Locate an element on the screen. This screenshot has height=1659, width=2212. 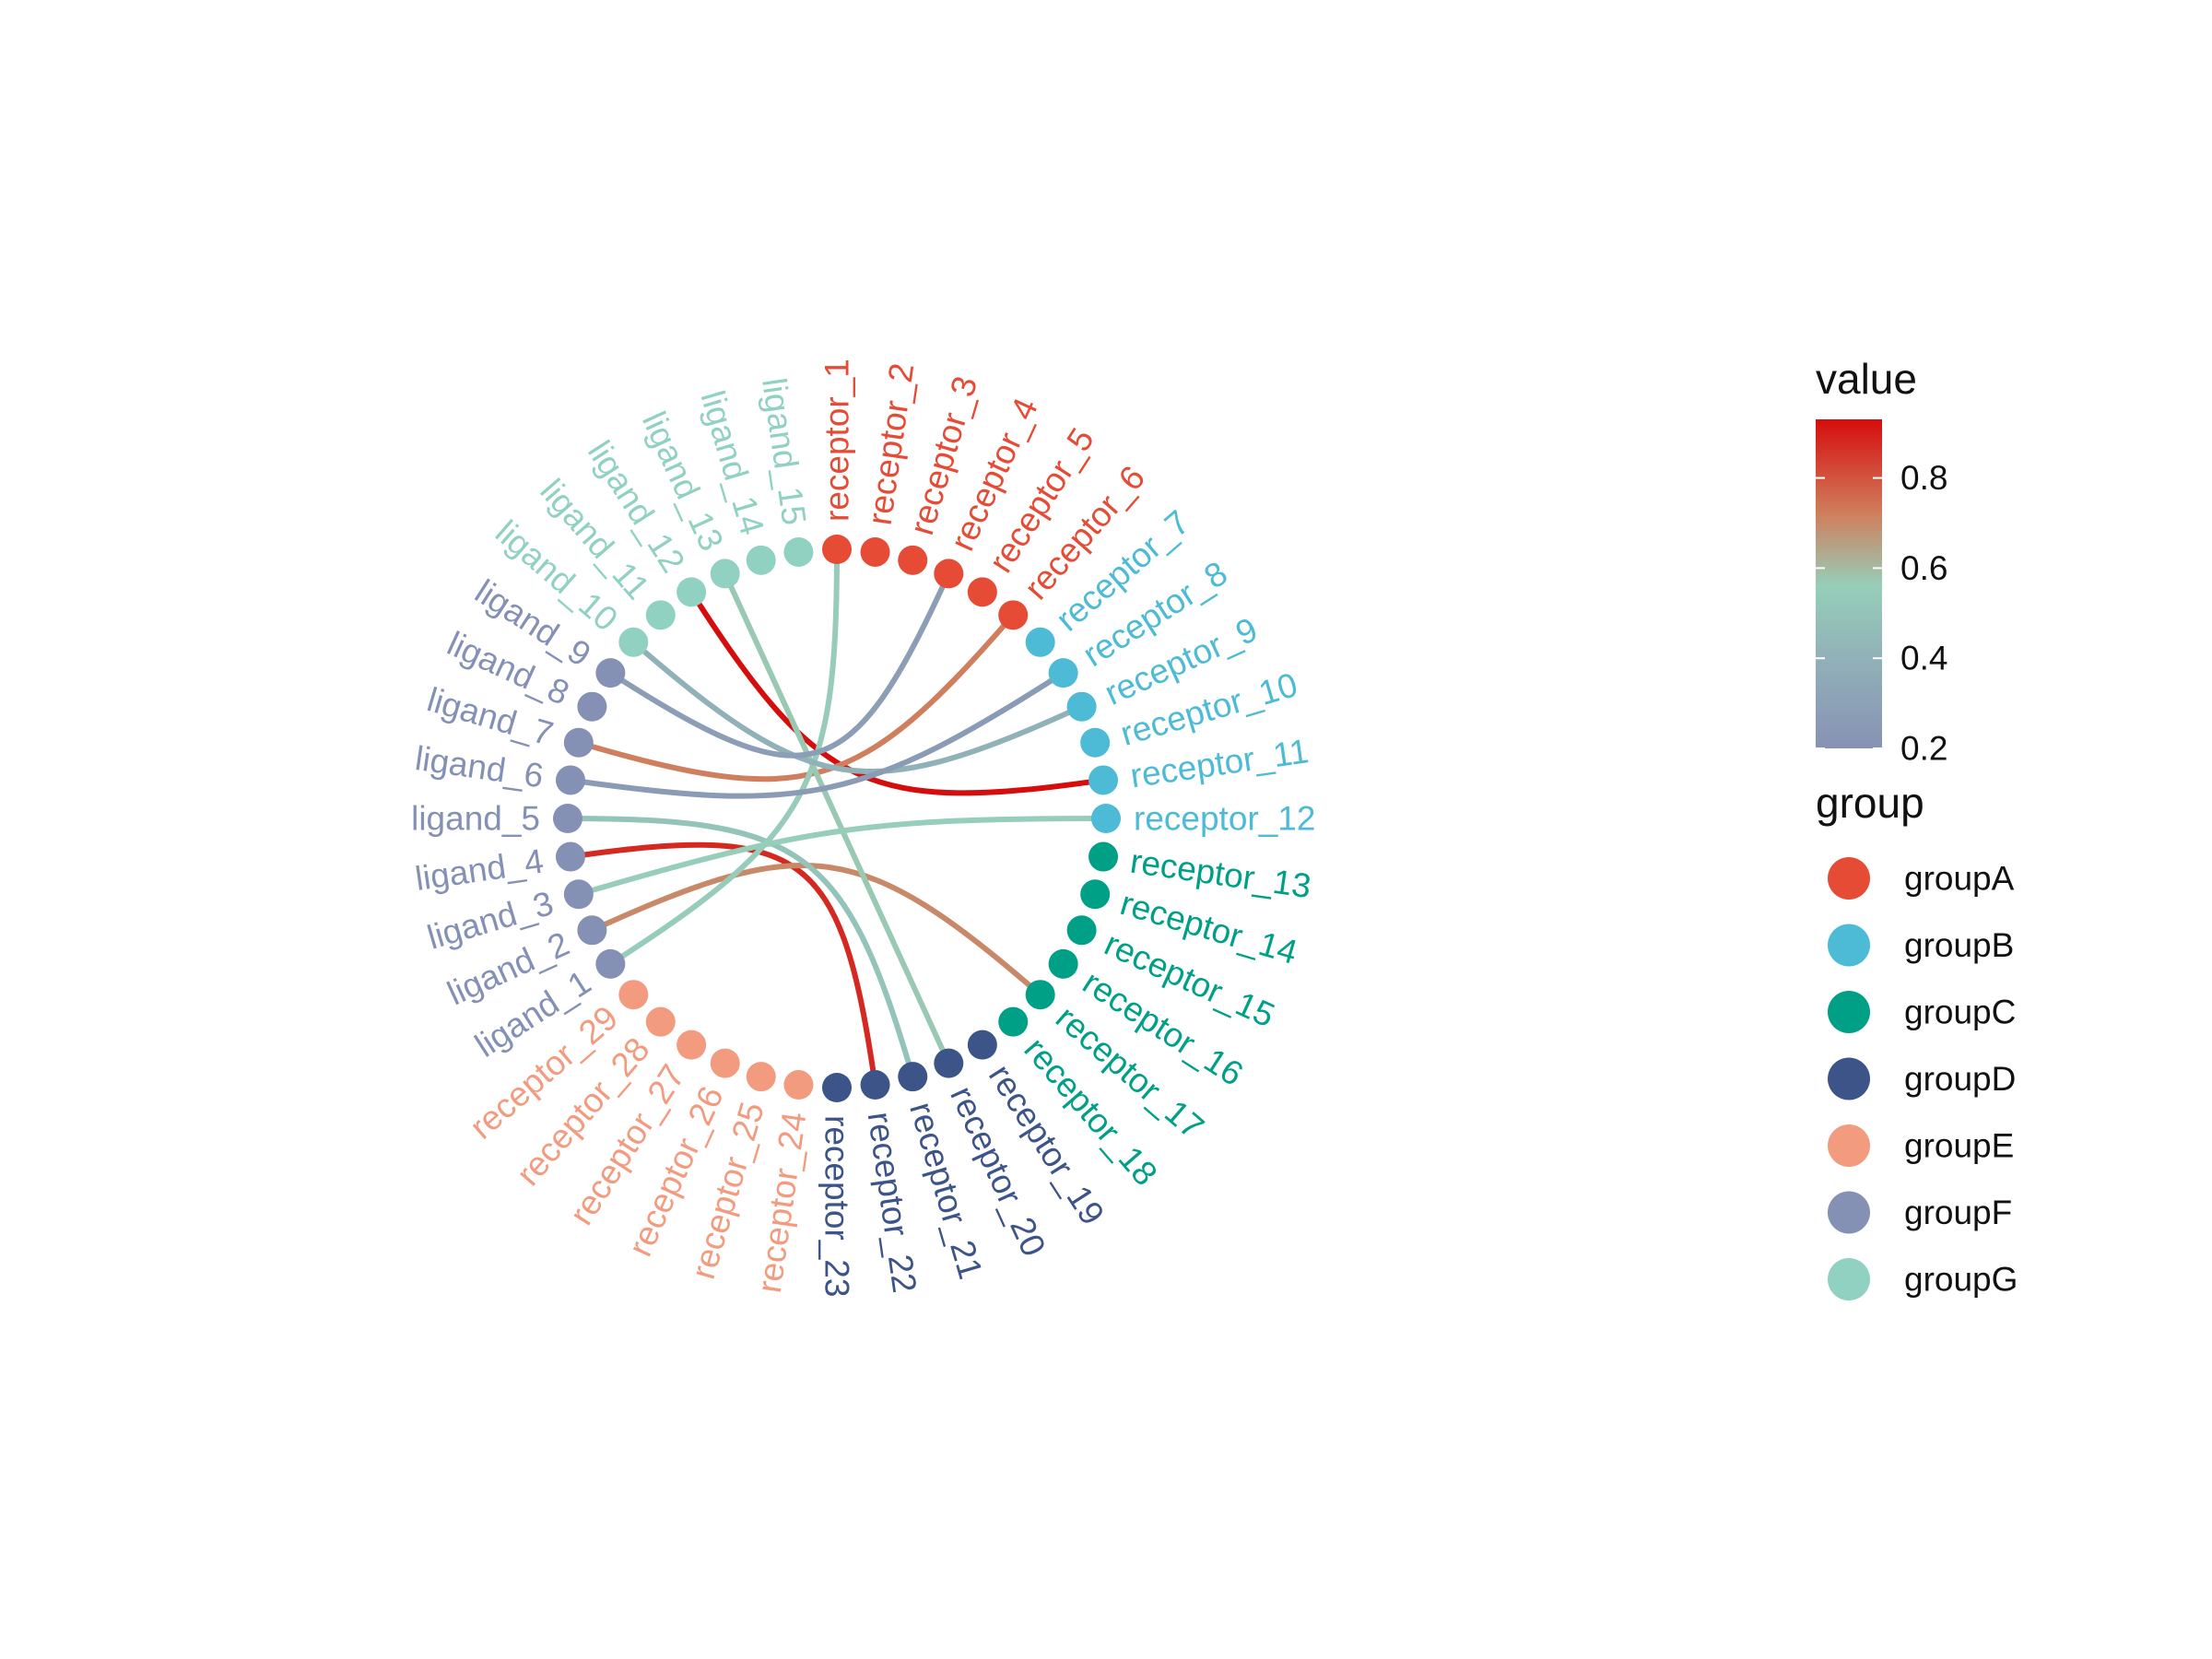
node-label-receptor_23: receptor_23 is located at coordinates (837, 1206).